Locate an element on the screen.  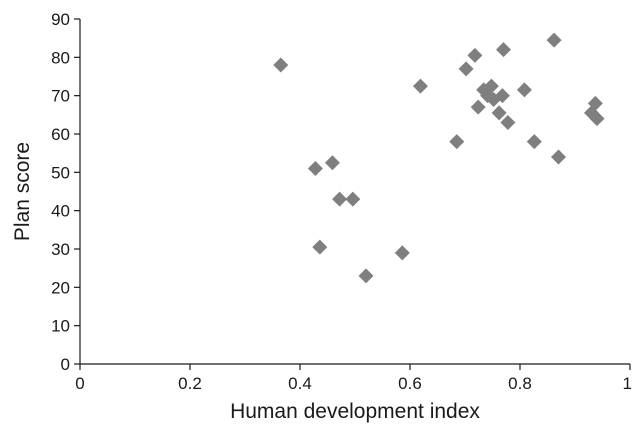
x-axis: 0 0.2 0.4 0.6 0.8 1 is located at coordinates (353, 378).